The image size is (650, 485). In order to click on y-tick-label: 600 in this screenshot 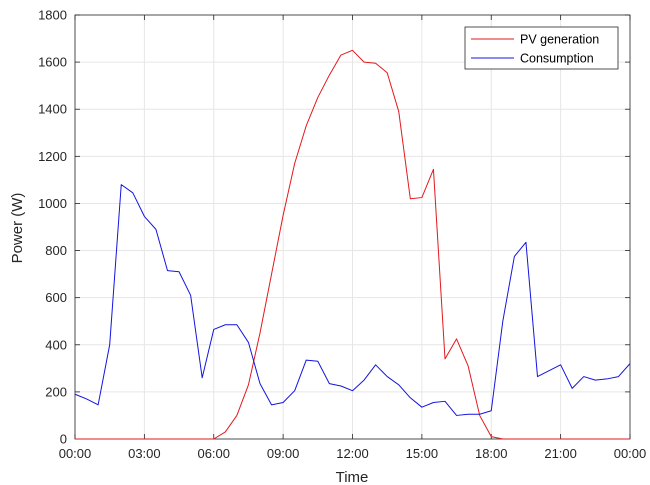, I will do `click(56, 297)`.